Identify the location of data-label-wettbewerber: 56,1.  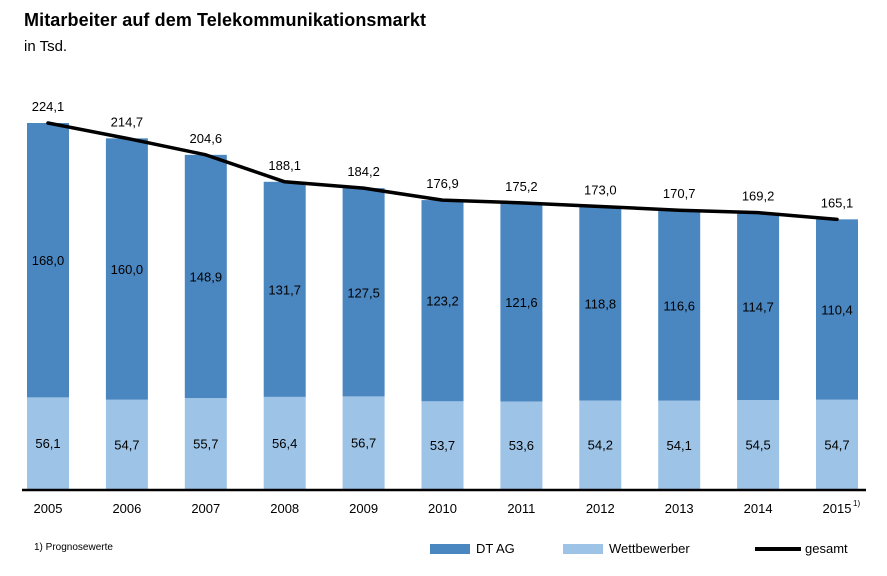
(47, 443).